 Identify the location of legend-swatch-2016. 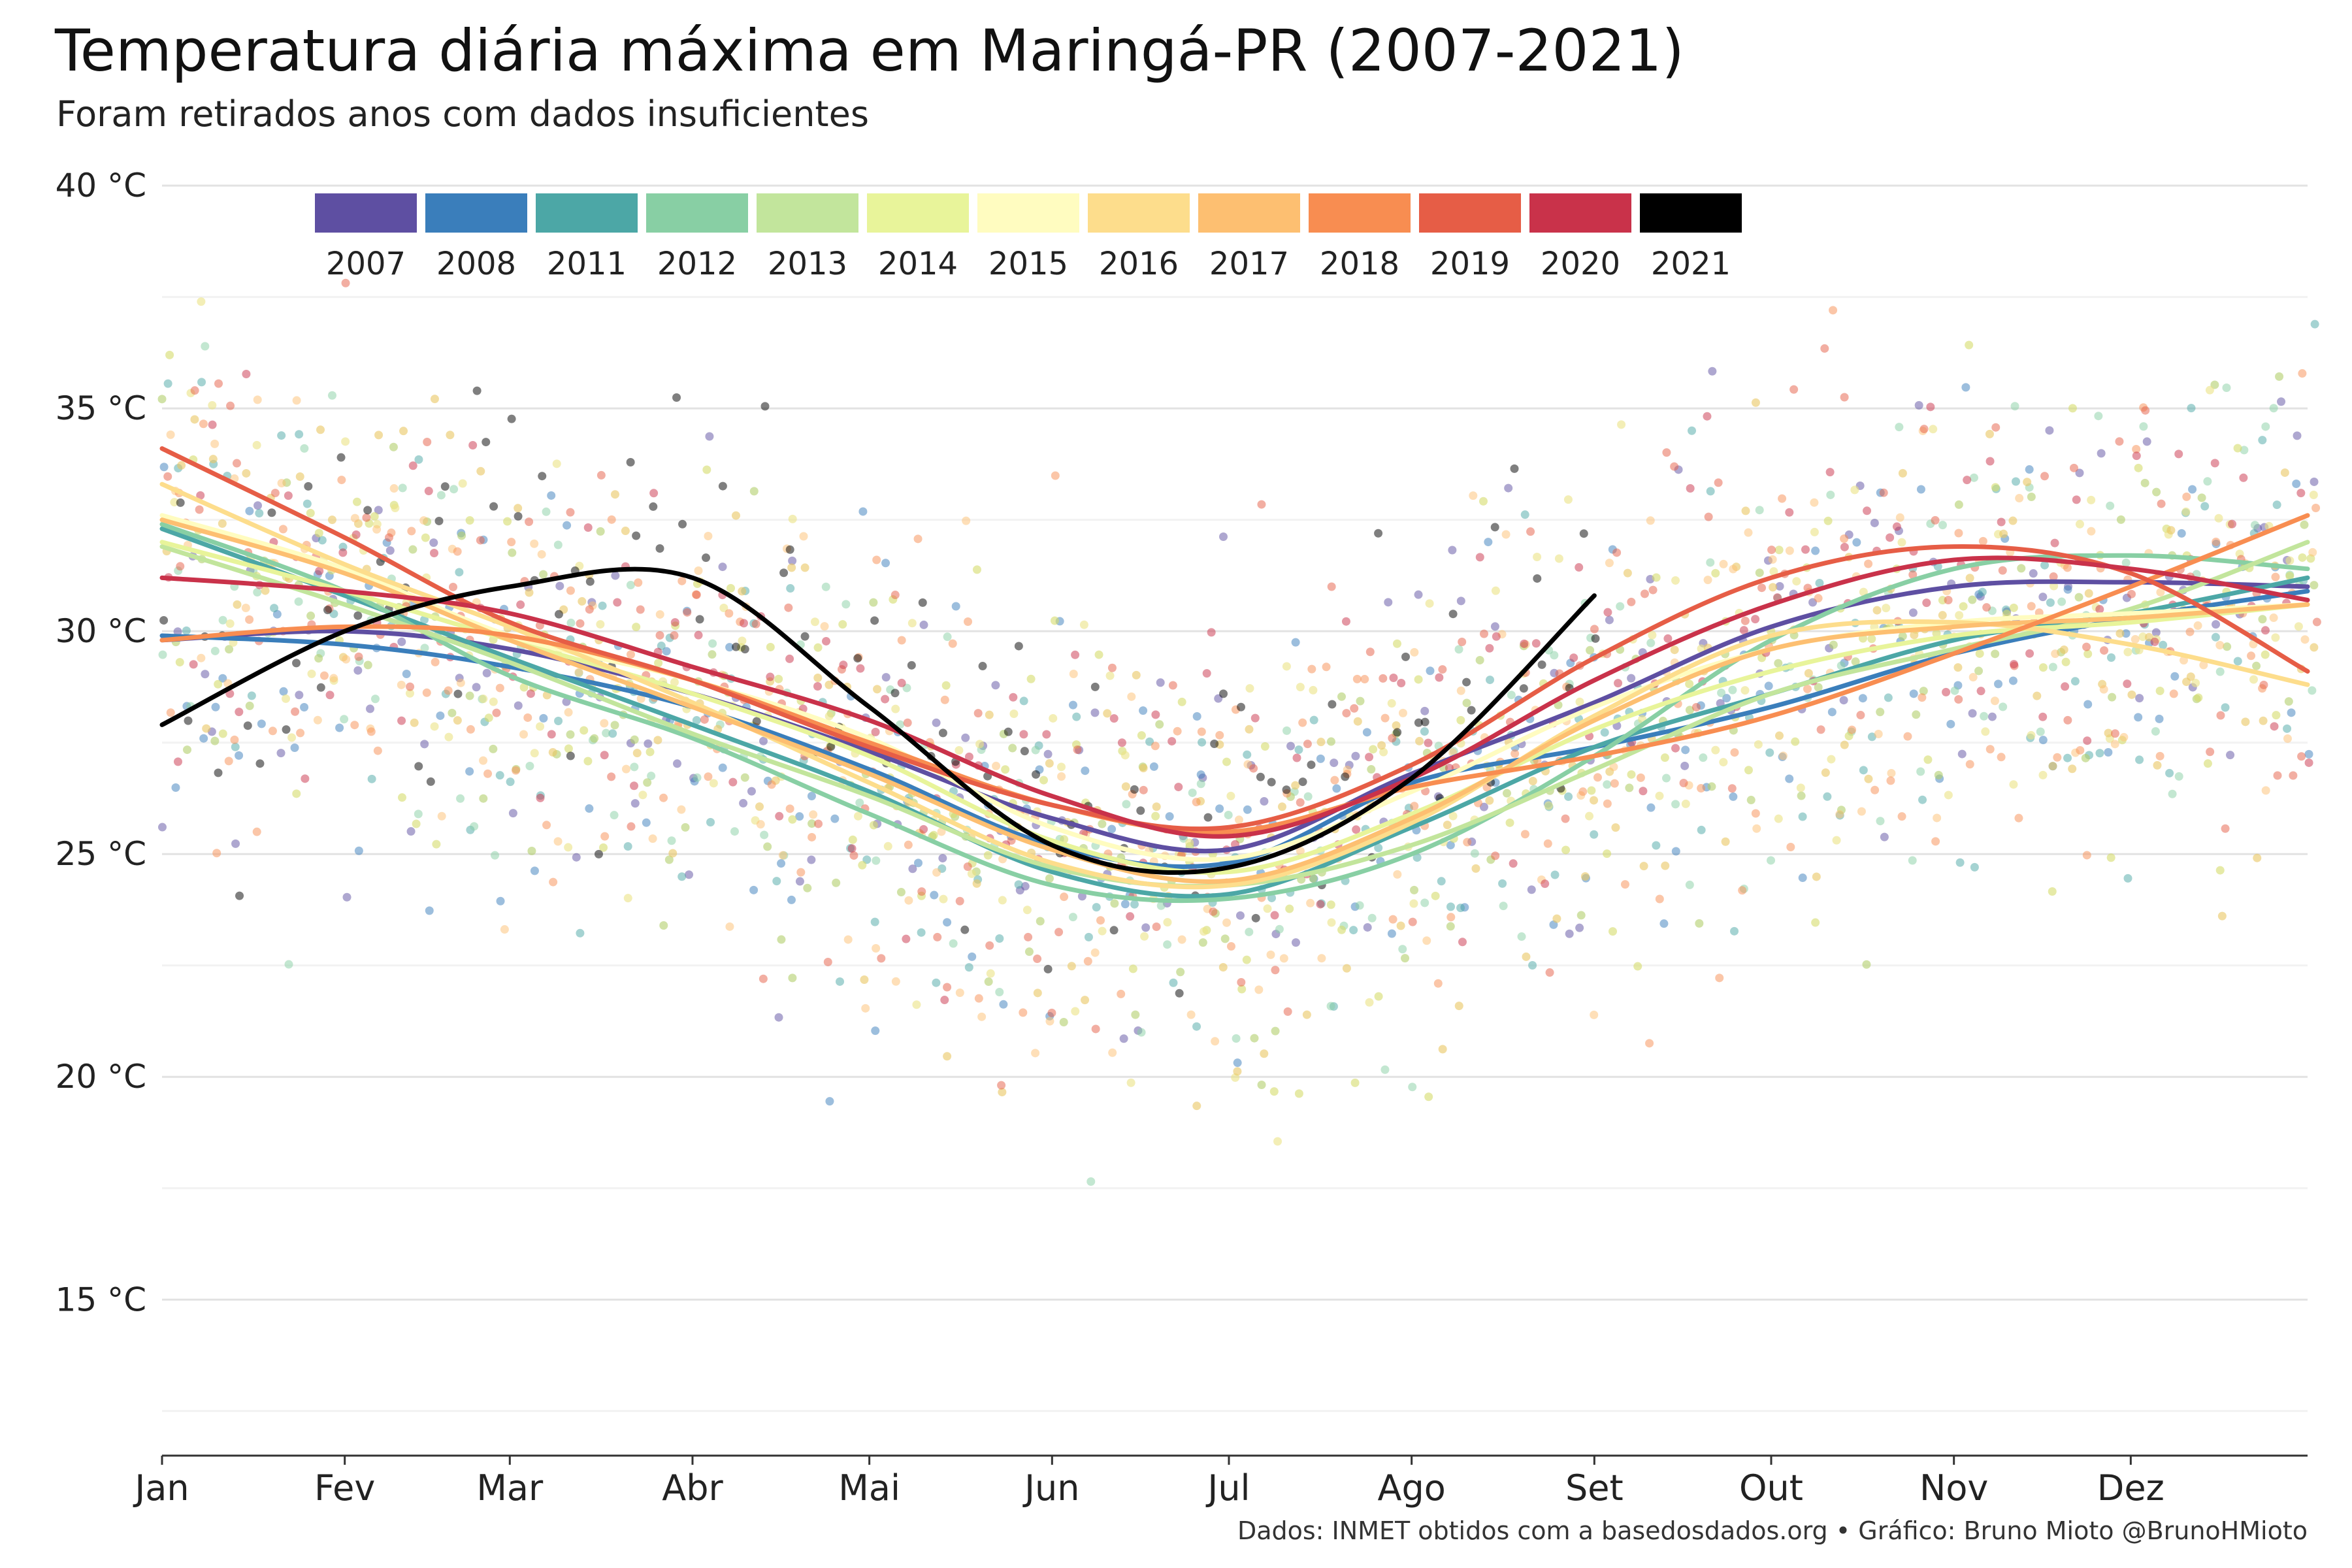
(1139, 213).